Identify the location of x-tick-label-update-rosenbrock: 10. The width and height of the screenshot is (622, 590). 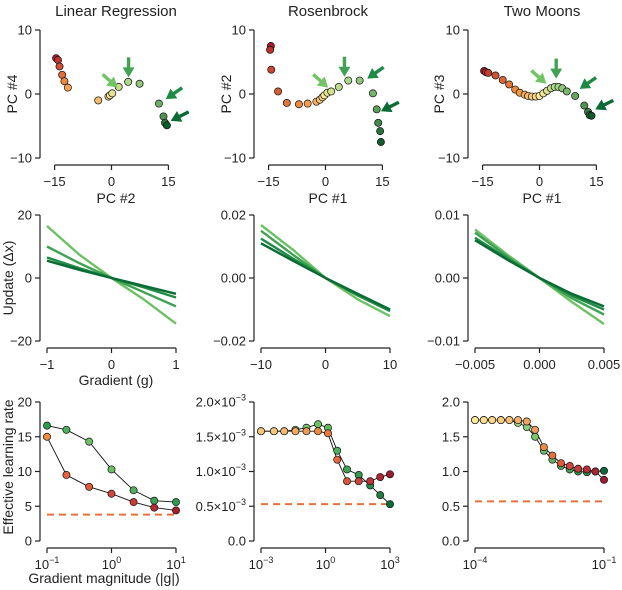
(390, 364).